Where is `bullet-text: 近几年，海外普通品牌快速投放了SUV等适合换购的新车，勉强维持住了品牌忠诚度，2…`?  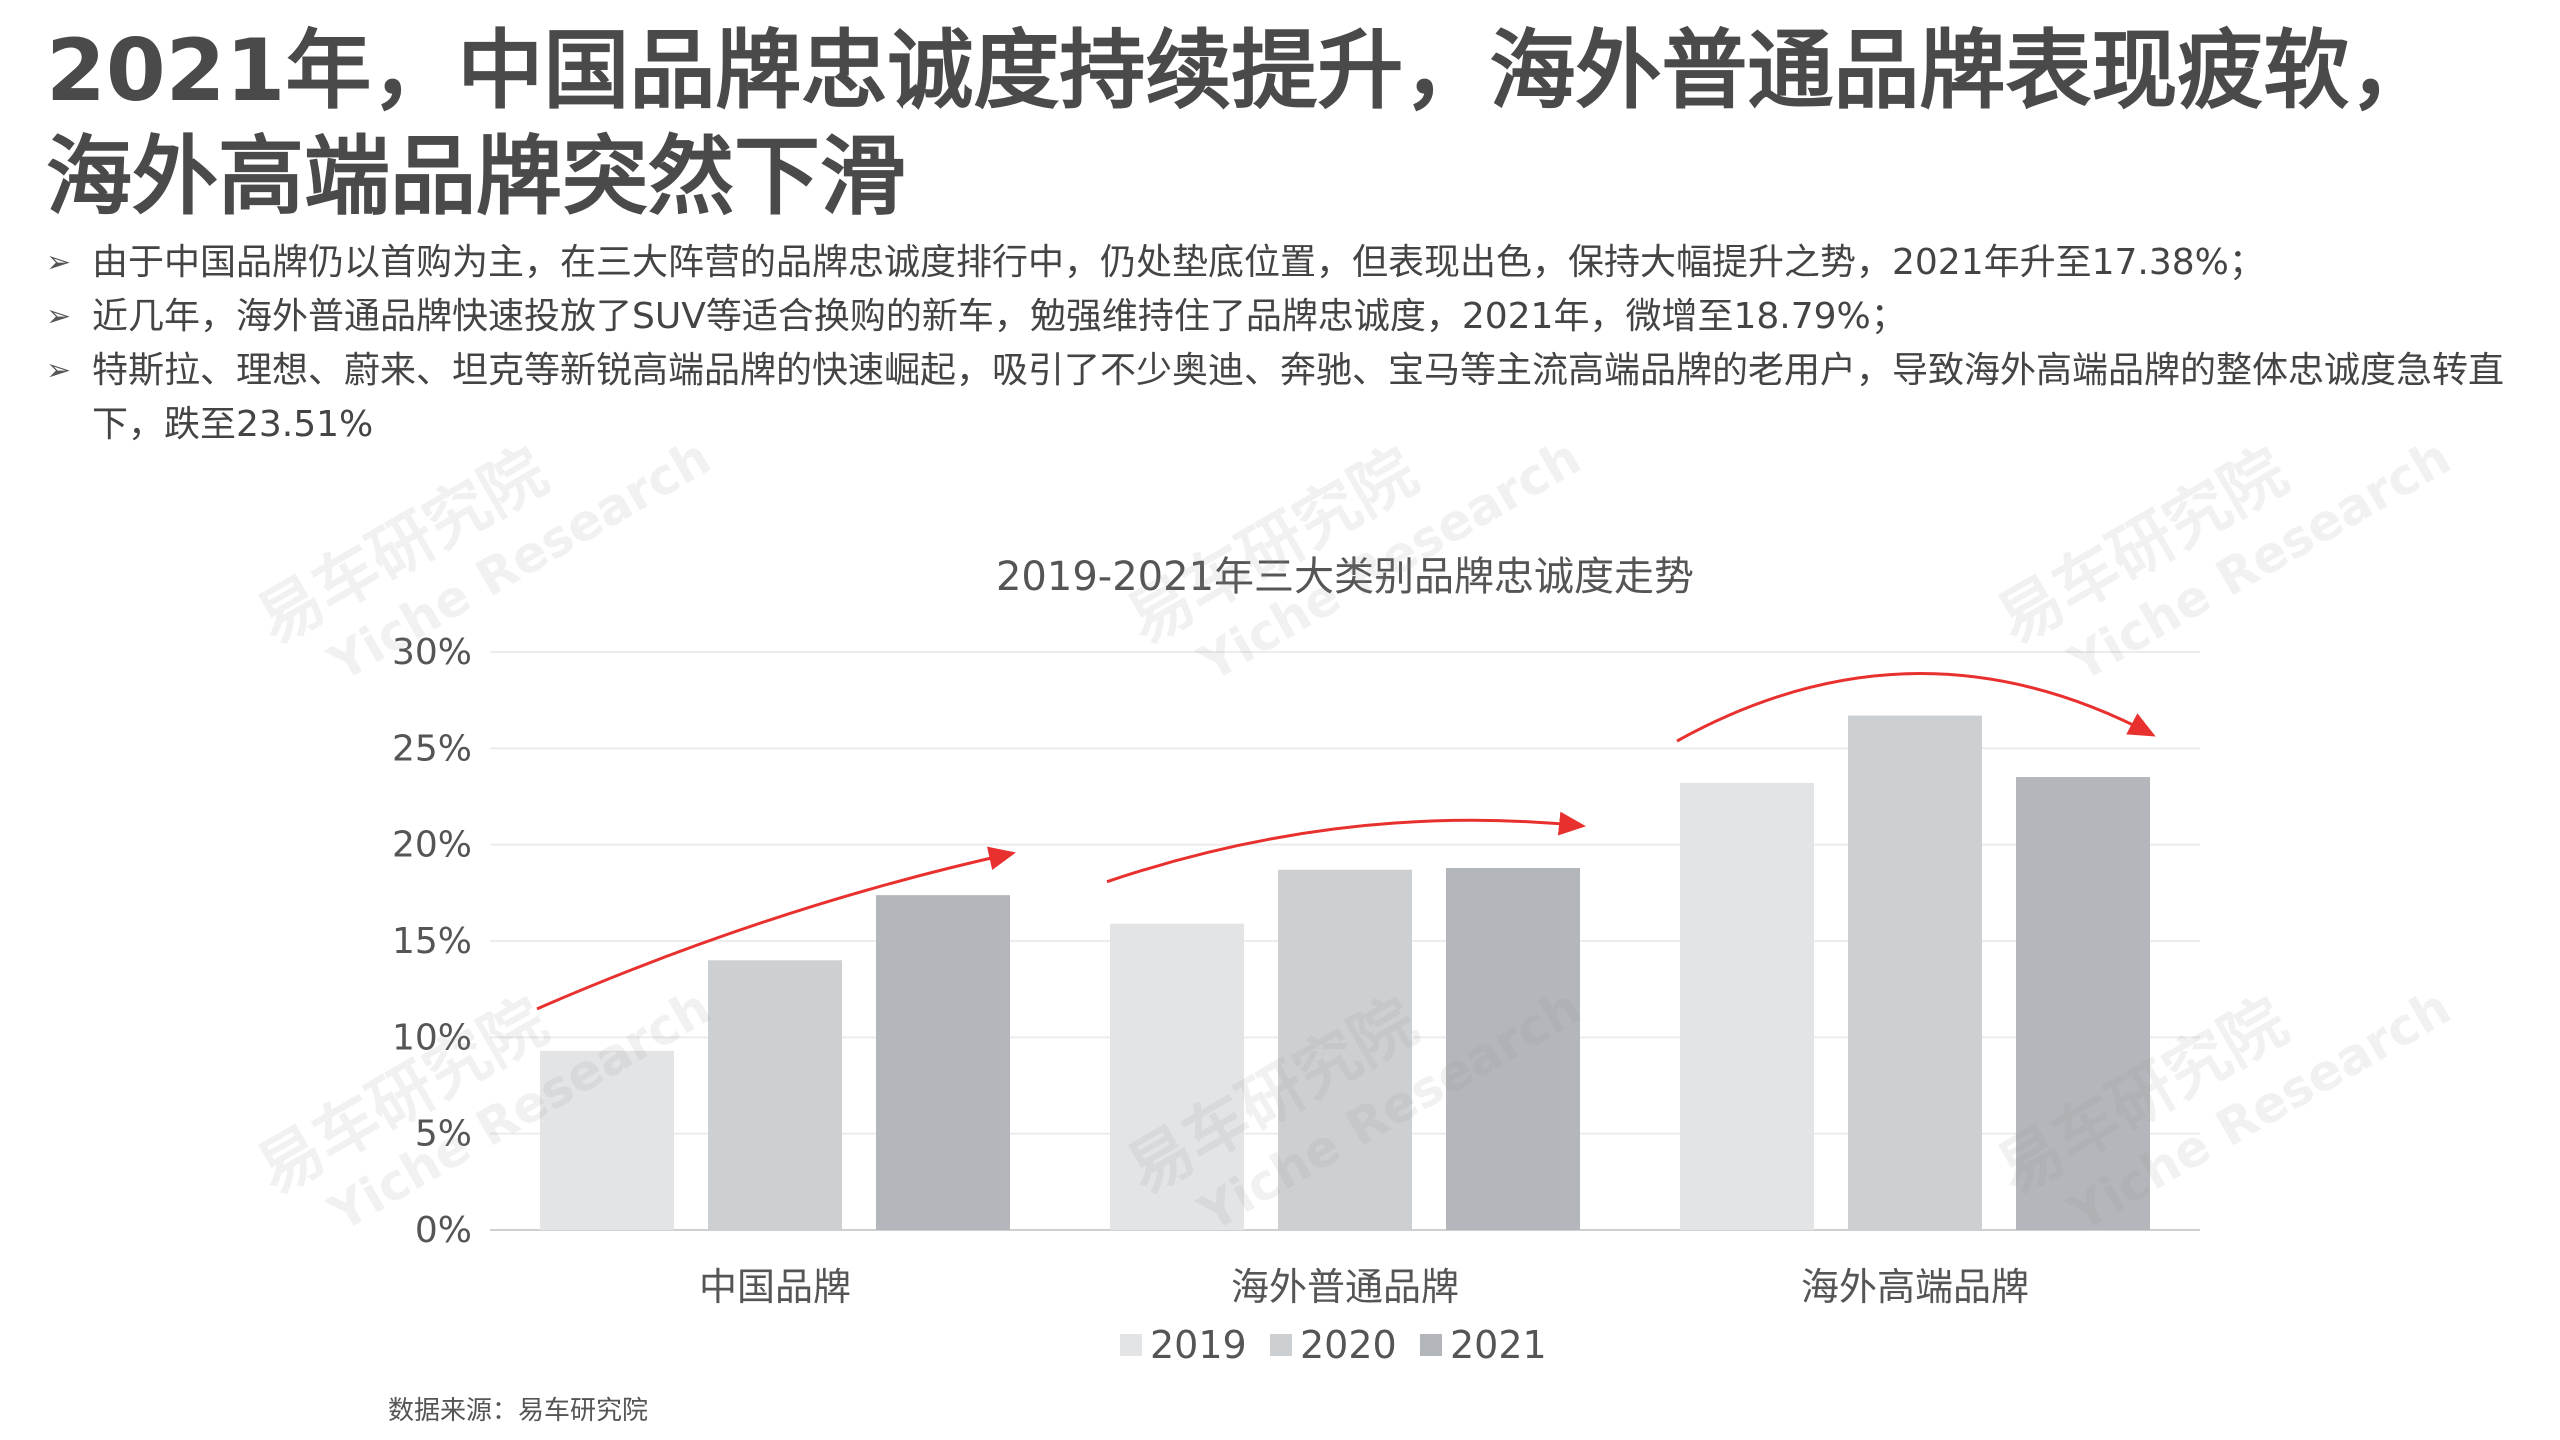 bullet-text: 近几年，海外普通品牌快速投放了SUV等适合换购的新车，勉强维持住了品牌忠诚度，2… is located at coordinates (999, 316).